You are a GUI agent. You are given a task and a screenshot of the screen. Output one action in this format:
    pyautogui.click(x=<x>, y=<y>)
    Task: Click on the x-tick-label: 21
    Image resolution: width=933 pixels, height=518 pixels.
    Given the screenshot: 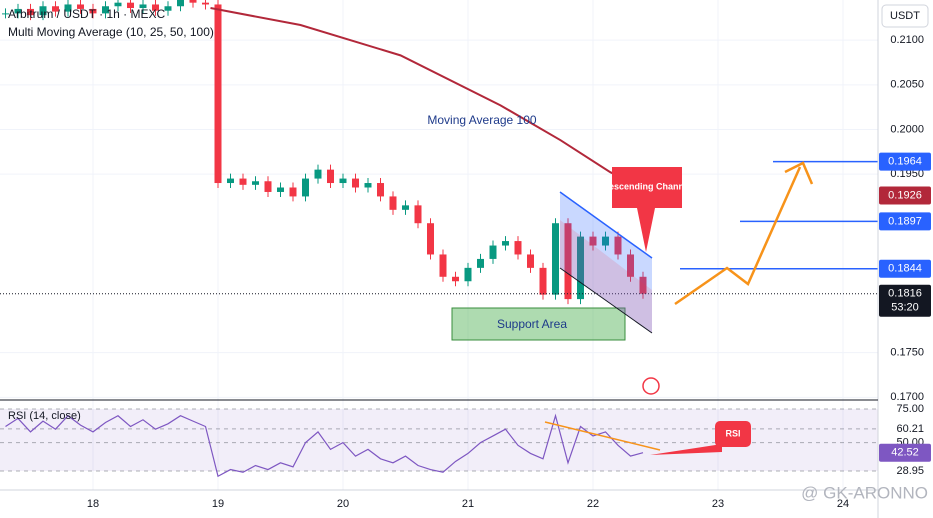 What is the action you would take?
    pyautogui.click(x=468, y=504)
    